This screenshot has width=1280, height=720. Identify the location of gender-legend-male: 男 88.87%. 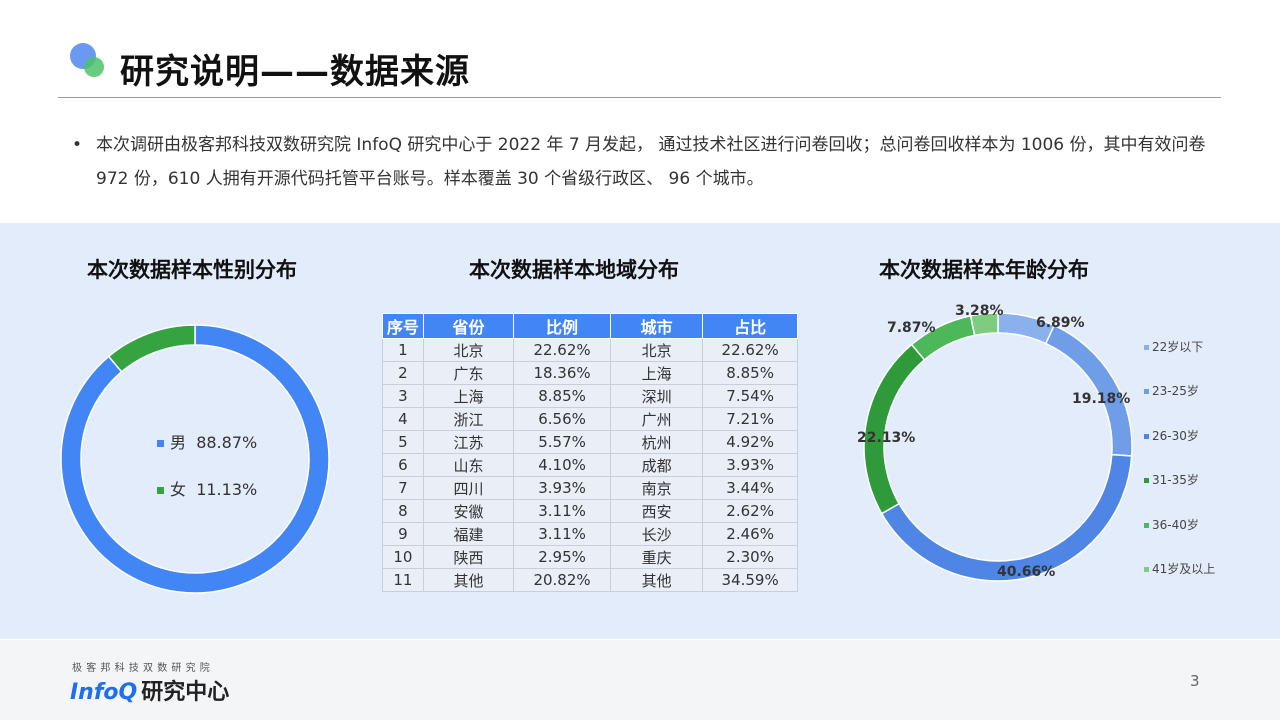
(207, 441).